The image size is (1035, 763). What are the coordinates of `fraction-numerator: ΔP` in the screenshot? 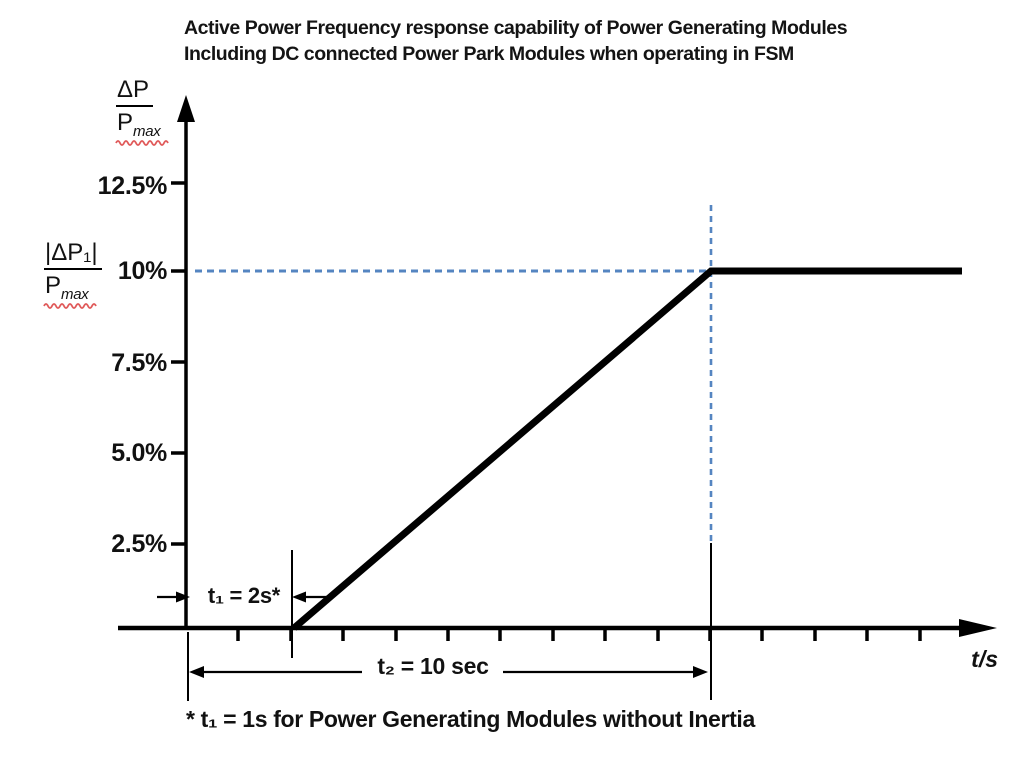 It's located at (135, 91).